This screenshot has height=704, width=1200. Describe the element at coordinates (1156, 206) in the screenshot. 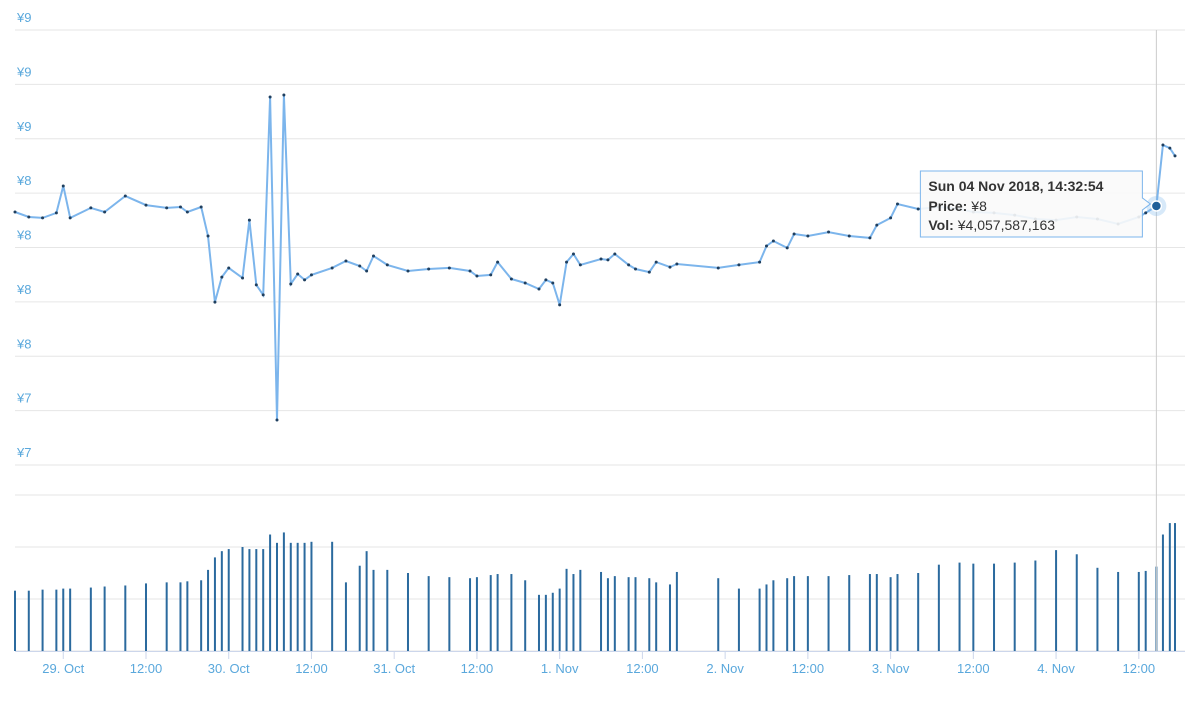

I see `hover-point` at that location.